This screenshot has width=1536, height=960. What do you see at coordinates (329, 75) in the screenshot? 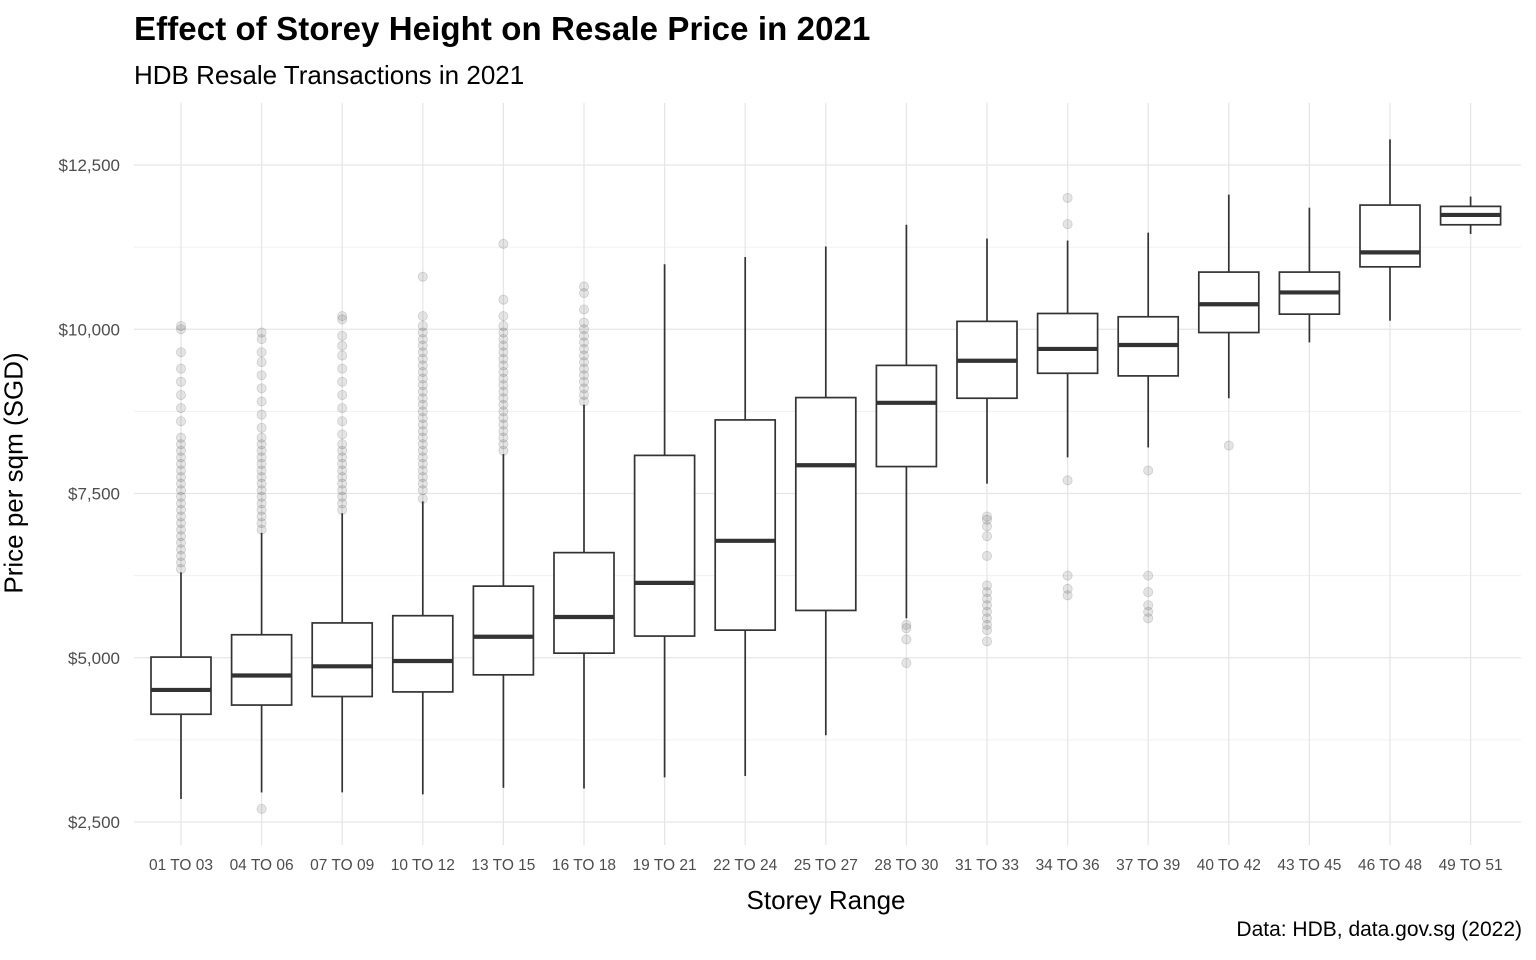
I see `chart-subtitle: HDB Resale Transactions in 2021` at bounding box center [329, 75].